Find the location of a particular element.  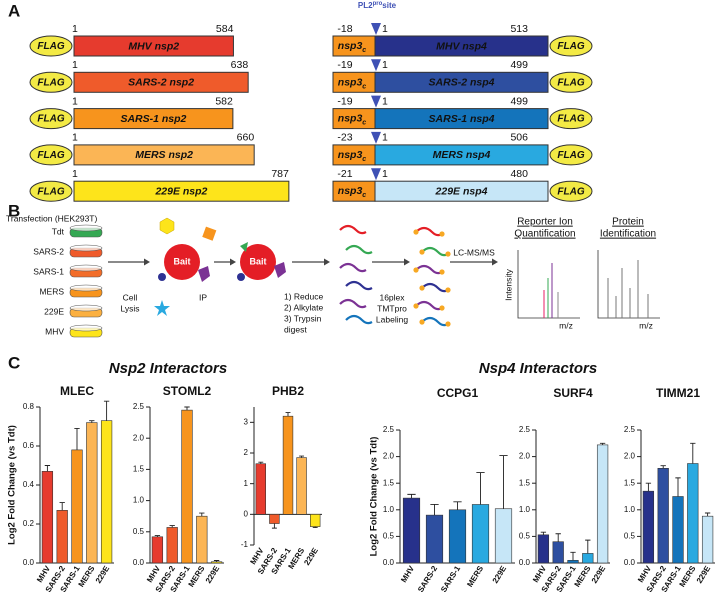

sample-label: MHV is located at coordinates (54, 331).